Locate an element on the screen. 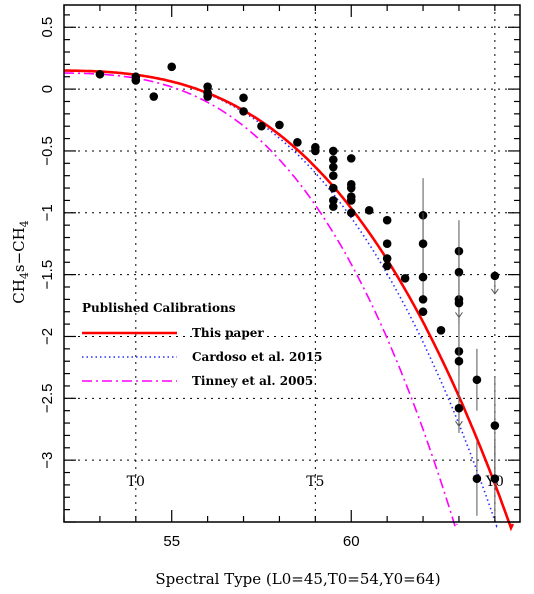 This screenshot has width=534, height=594. legend-entry-this-paper: This paper is located at coordinates (228, 333).